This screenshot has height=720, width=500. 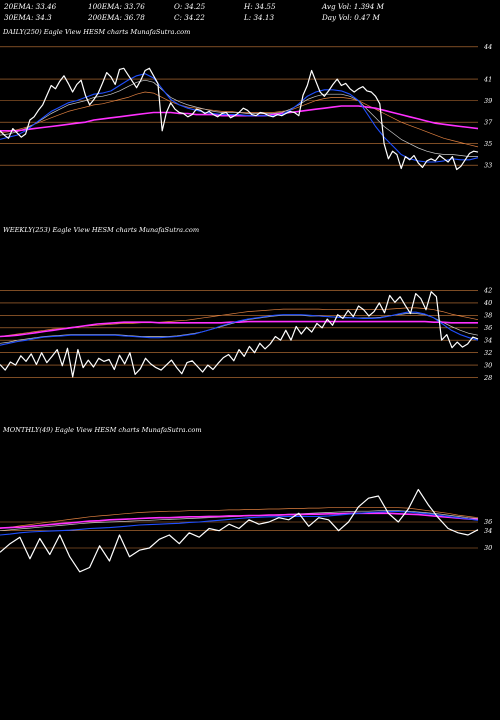 What do you see at coordinates (488, 101) in the screenshot?
I see `daily-tick-label: 39` at bounding box center [488, 101].